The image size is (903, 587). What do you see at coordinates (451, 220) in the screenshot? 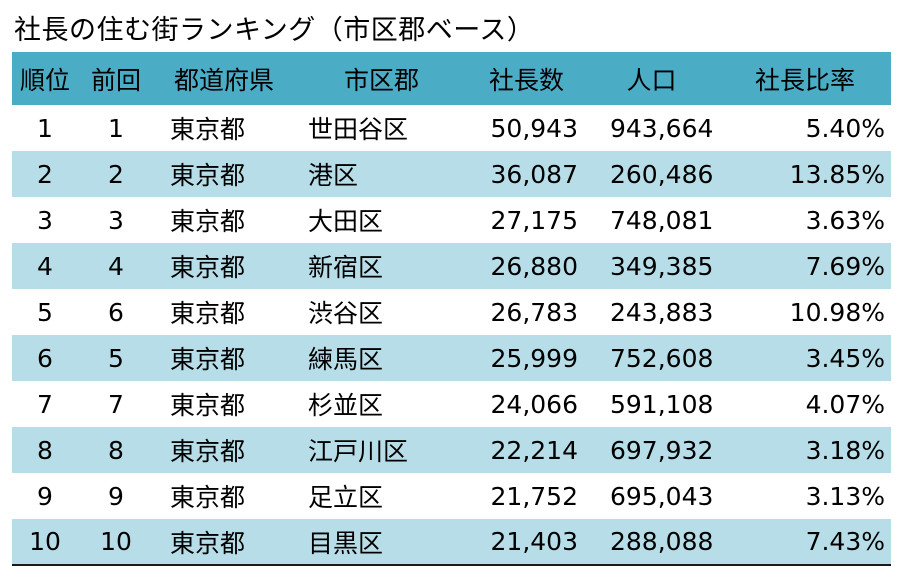
I see `table-row: 3 3 東京都 大田区 27,175 748,081 3.63%` at bounding box center [451, 220].